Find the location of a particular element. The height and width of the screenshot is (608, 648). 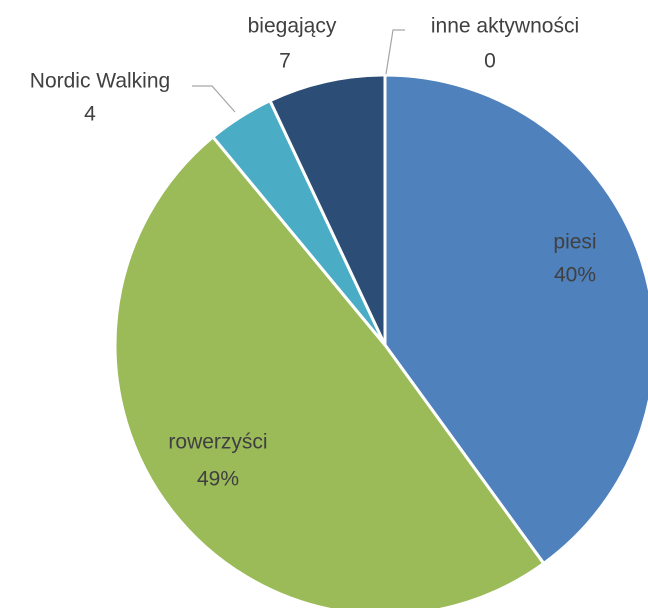

value-label: 40% is located at coordinates (575, 275).